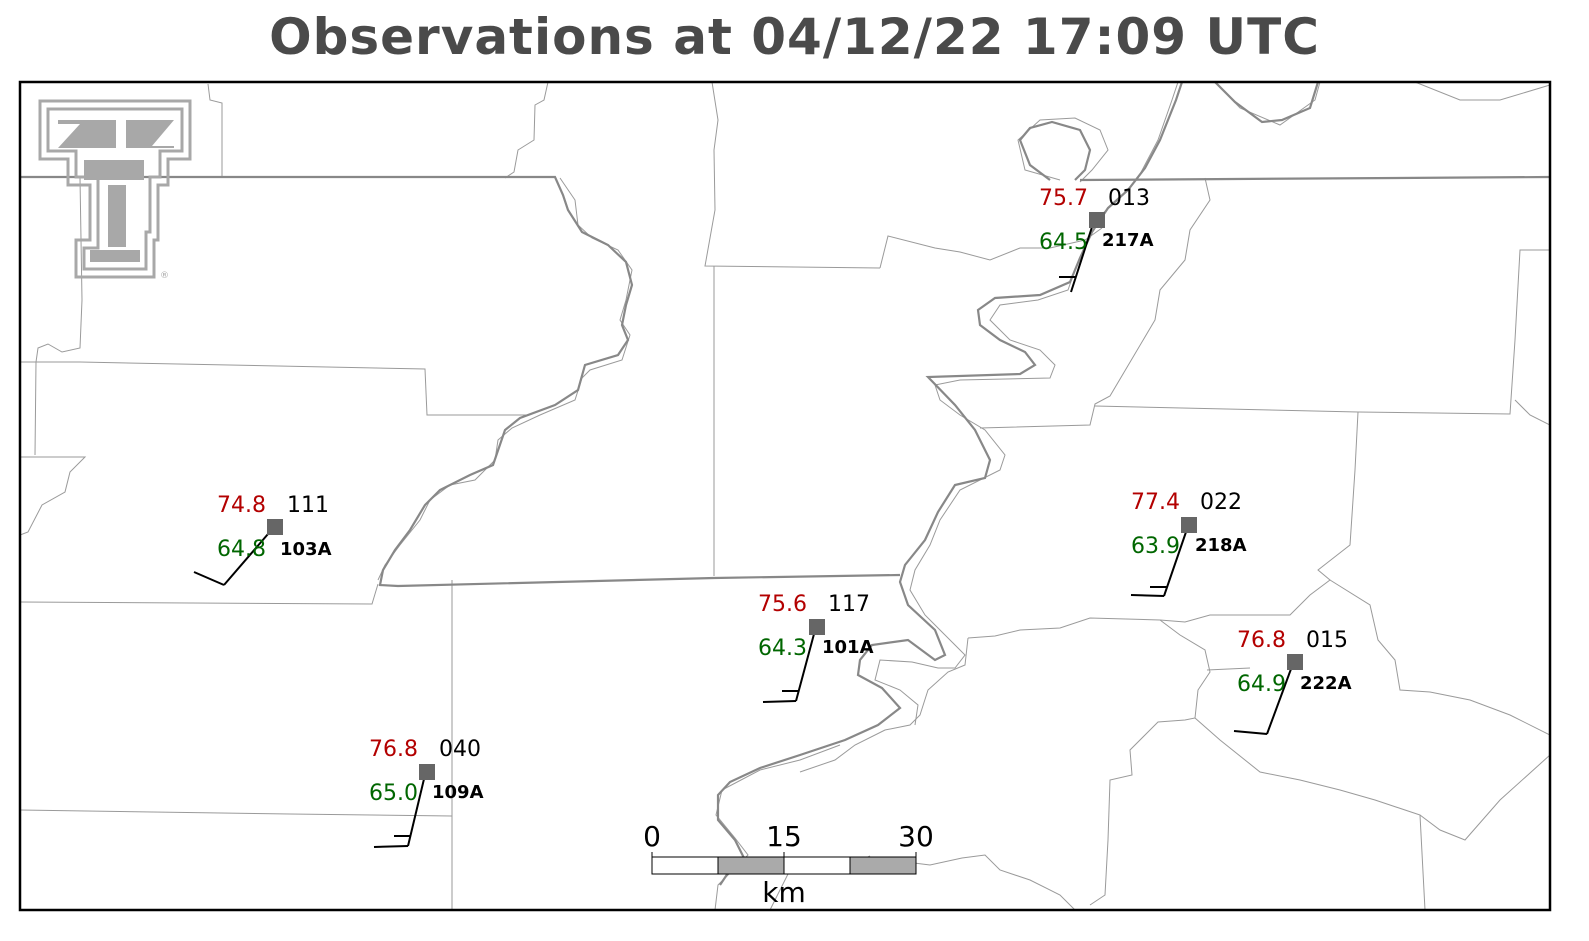 The image size is (1589, 941). Describe the element at coordinates (916, 836) in the screenshot. I see `scale-tick-30: 30` at that location.